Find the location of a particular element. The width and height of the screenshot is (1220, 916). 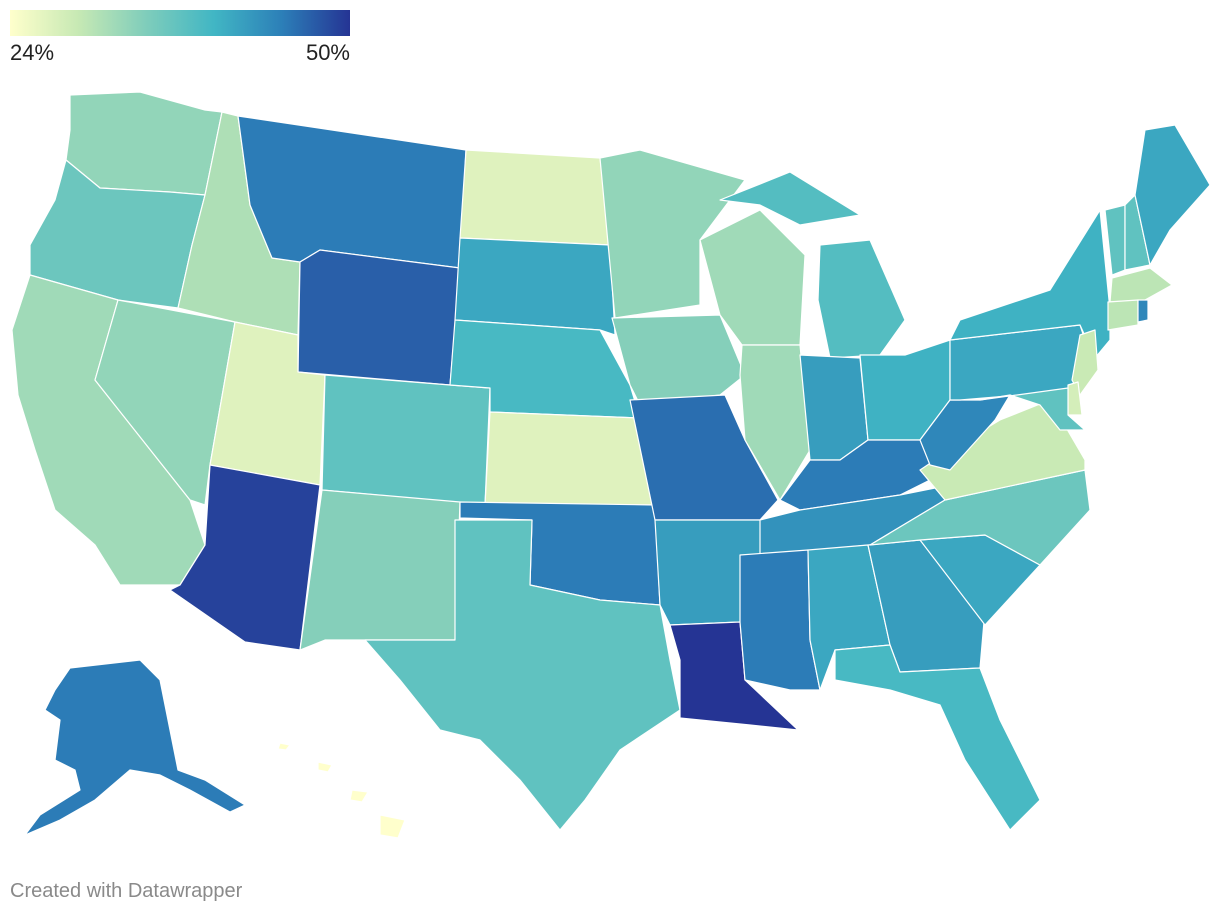

color-legend: 24% 50% is located at coordinates (180, 37).